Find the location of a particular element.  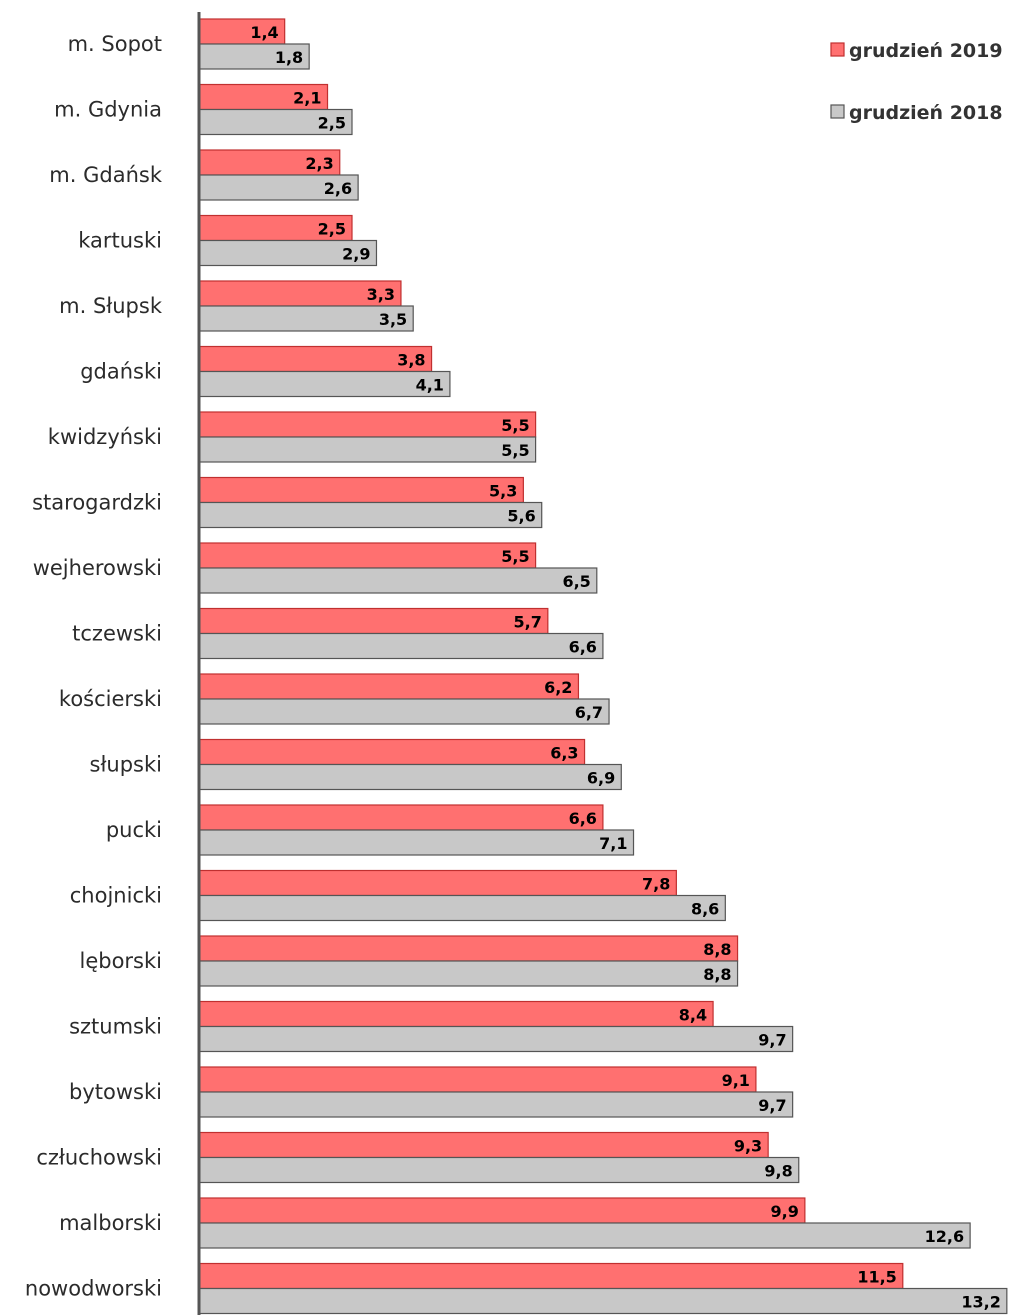

value-label-m-slupsk-series-2: 3,5 is located at coordinates (393, 319).